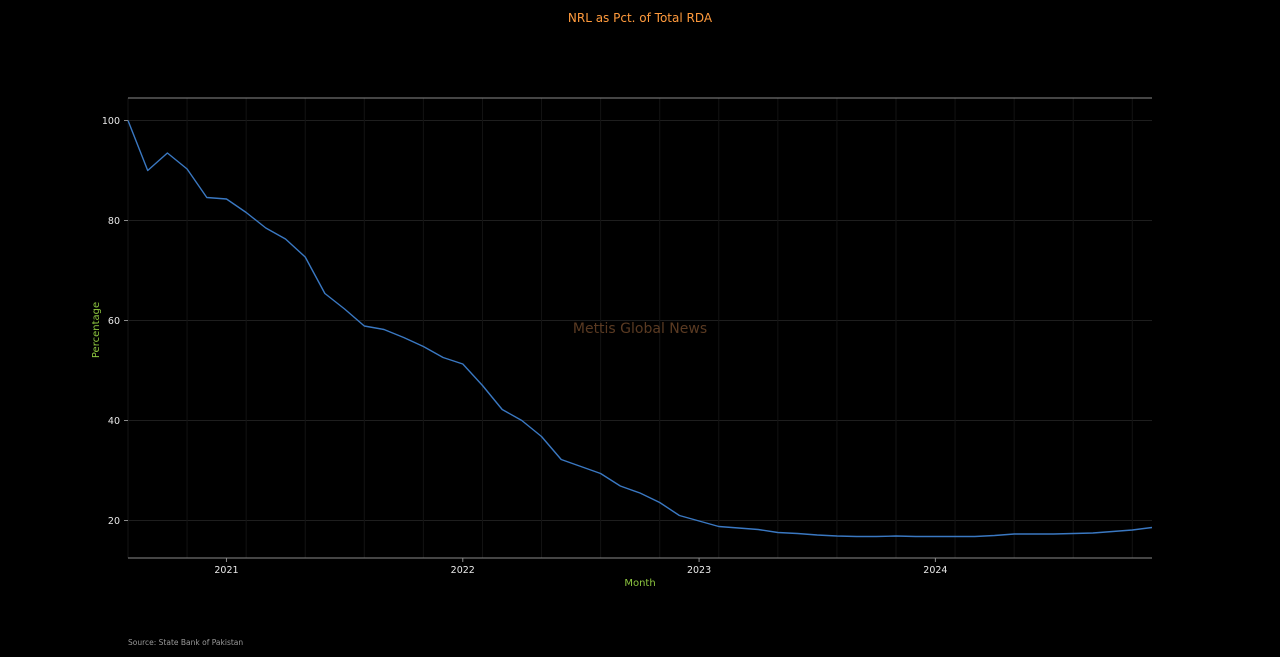 Image resolution: width=1280 pixels, height=657 pixels. I want to click on x-tick-label: 2024, so click(935, 570).